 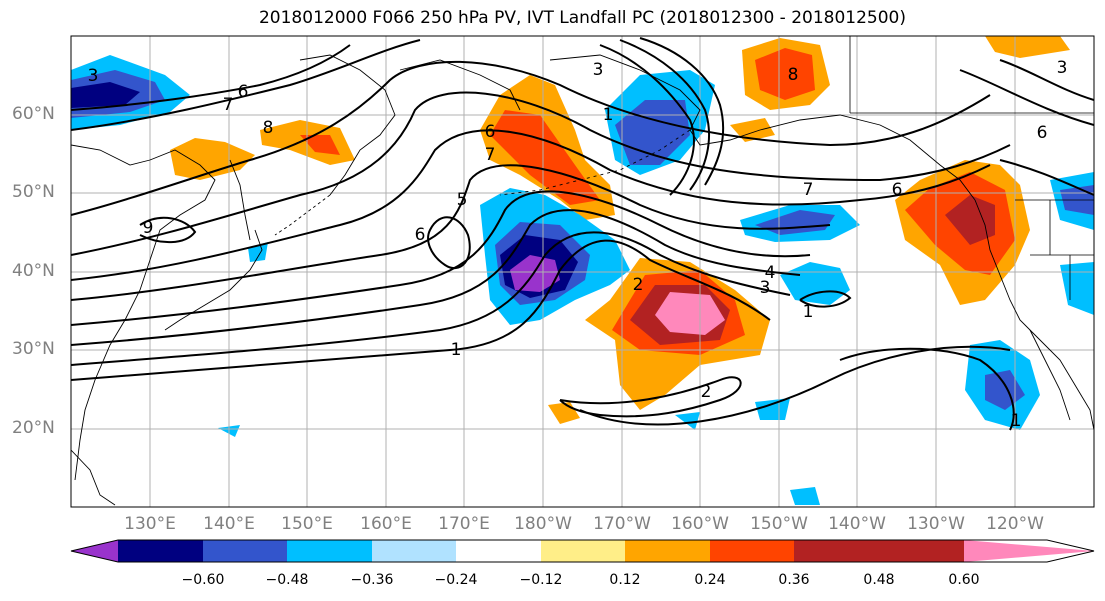 I want to click on lon-label: 140°E, so click(x=229, y=524).